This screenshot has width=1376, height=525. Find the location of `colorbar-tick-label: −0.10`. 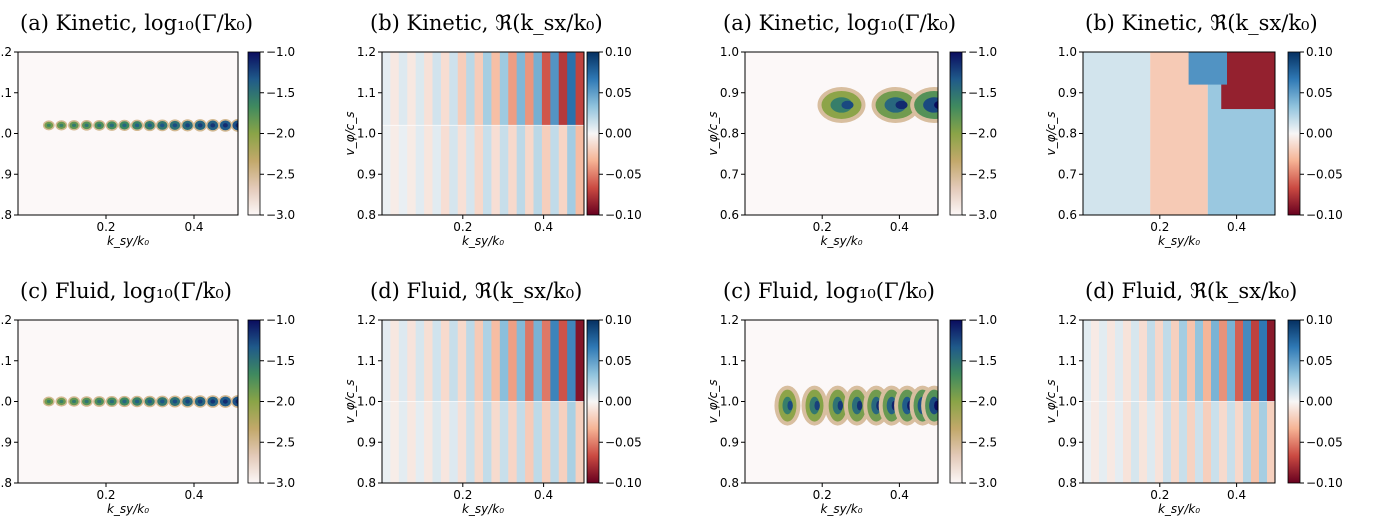

colorbar-tick-label: −0.10 is located at coordinates (1324, 215).